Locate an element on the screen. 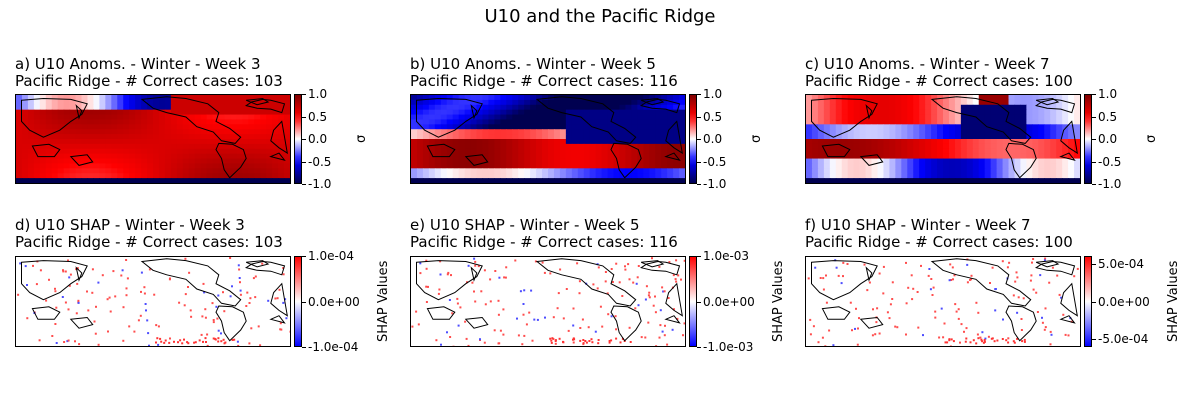  figure-suptitle: U10 and the Pacific Ridge is located at coordinates (600, 16).